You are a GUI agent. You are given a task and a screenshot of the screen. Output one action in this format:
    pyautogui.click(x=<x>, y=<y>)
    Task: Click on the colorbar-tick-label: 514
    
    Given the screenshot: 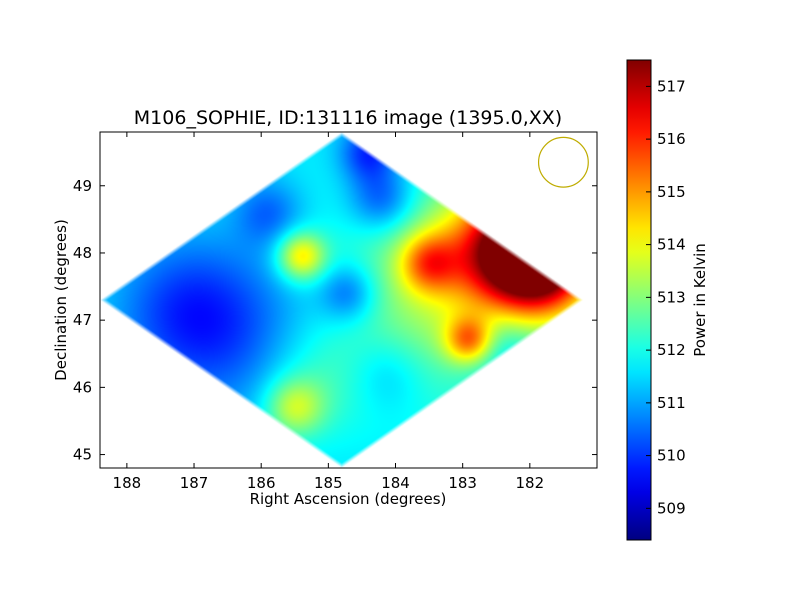 What is the action you would take?
    pyautogui.click(x=671, y=245)
    